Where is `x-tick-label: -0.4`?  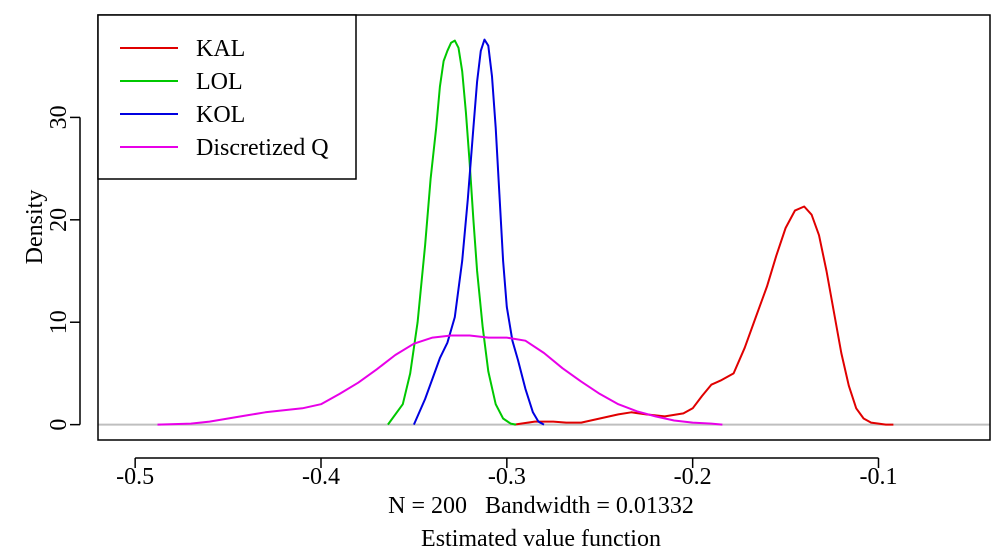
x-tick-label: -0.4 is located at coordinates (321, 477).